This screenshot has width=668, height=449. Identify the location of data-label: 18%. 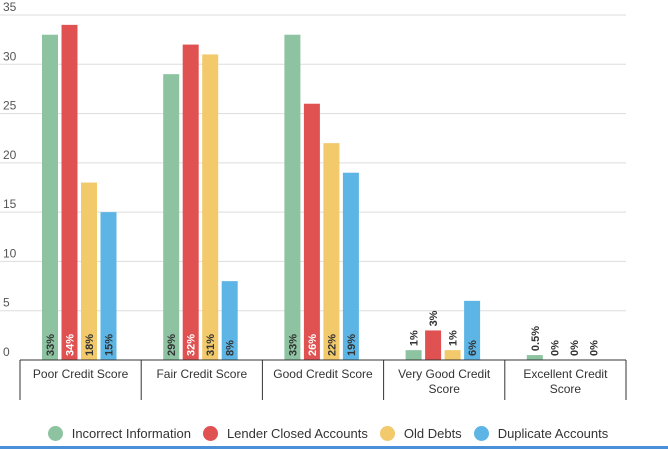
(90, 345).